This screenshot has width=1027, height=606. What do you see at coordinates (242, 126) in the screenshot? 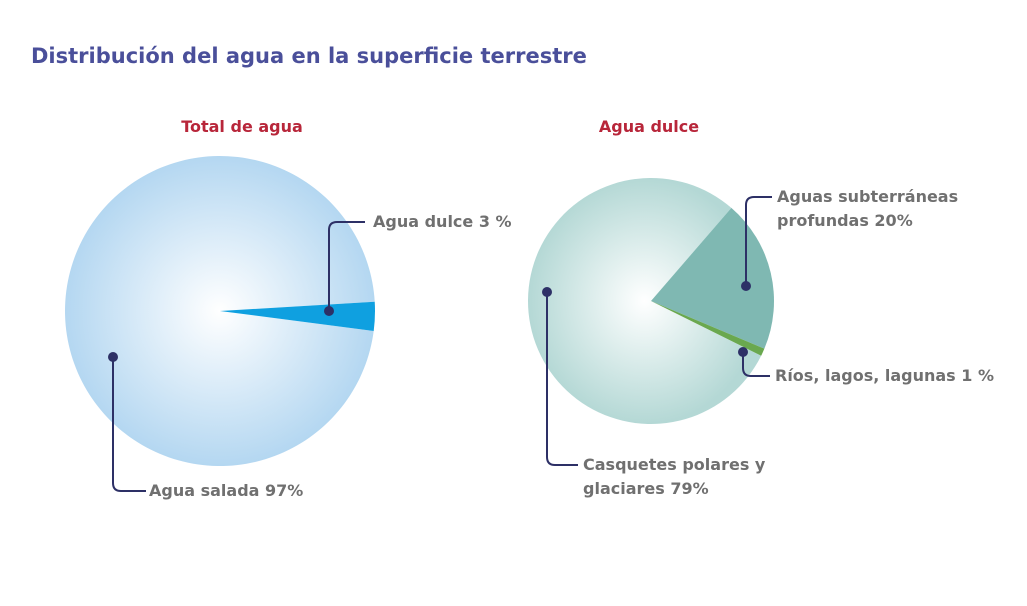
I see `chart-title-total: Total de agua` at bounding box center [242, 126].